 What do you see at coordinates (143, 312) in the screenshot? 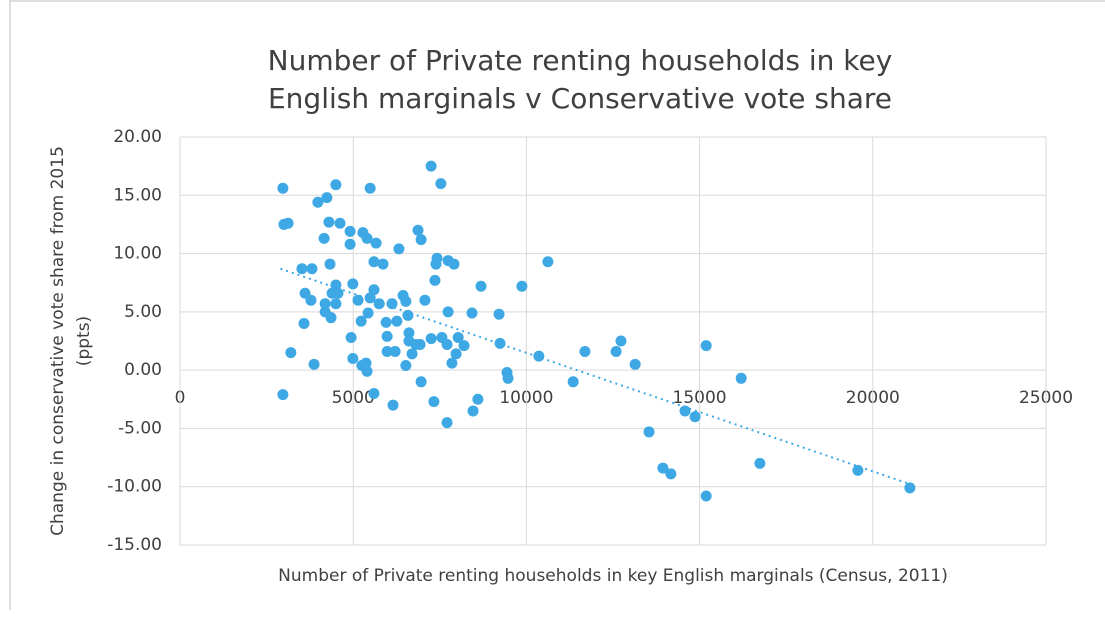
I see `y-tick-label: 5.00` at bounding box center [143, 312].